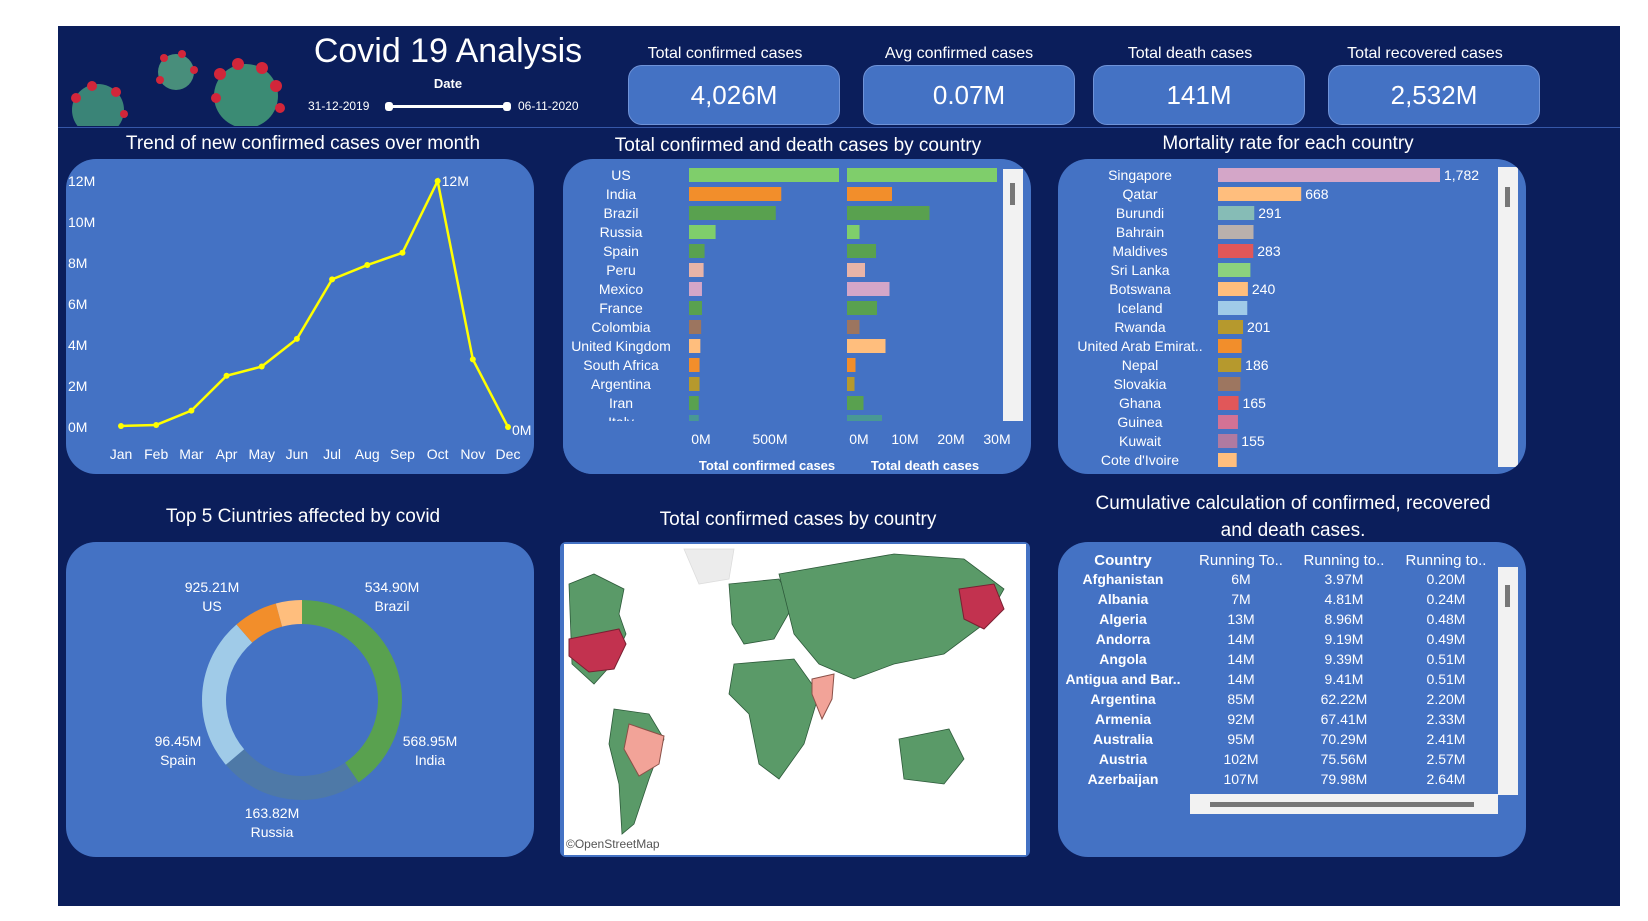  Describe the element at coordinates (1446, 739) in the screenshot. I see `cell-death: 2.41M` at that location.